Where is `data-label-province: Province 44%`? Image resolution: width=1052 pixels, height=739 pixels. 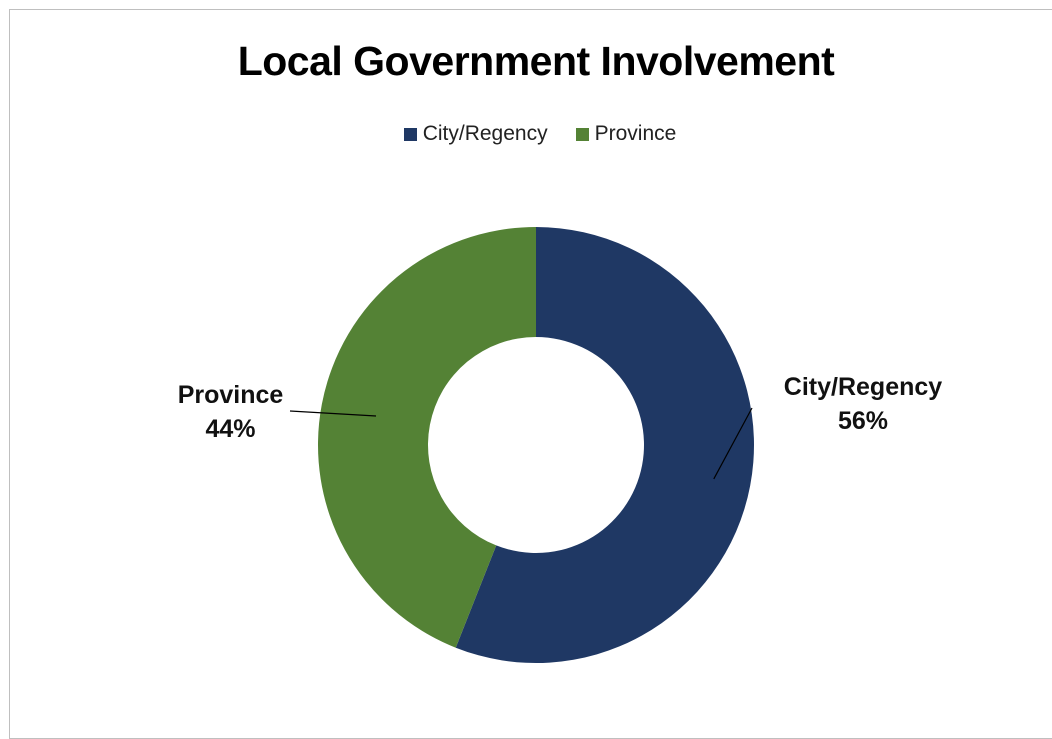
data-label-province: Province 44% is located at coordinates (230, 412).